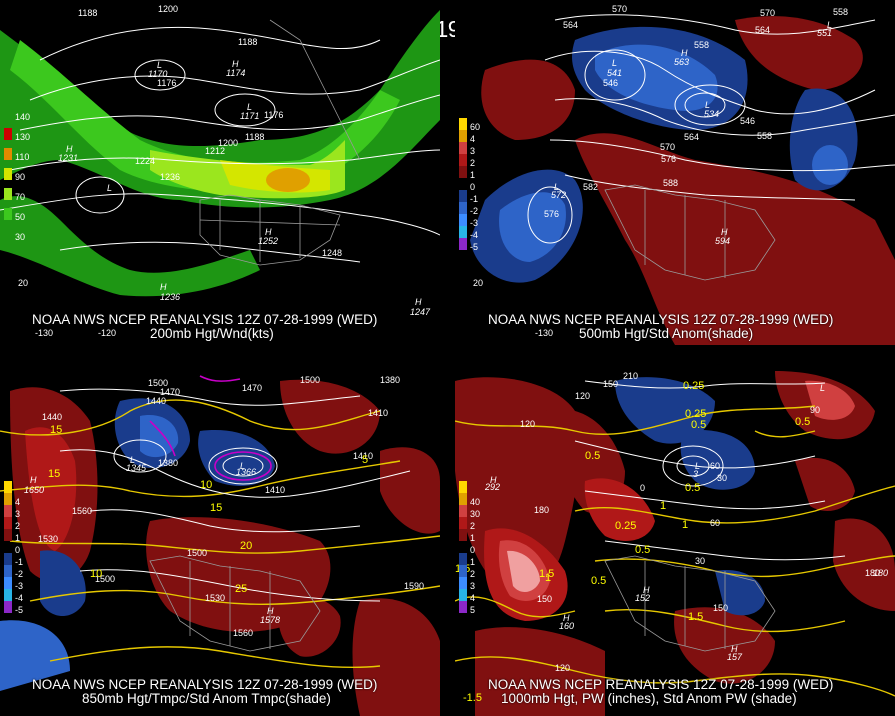 This screenshot has height=716, width=895. Describe the element at coordinates (136, 468) in the screenshot. I see `center-value: 1345` at that location.